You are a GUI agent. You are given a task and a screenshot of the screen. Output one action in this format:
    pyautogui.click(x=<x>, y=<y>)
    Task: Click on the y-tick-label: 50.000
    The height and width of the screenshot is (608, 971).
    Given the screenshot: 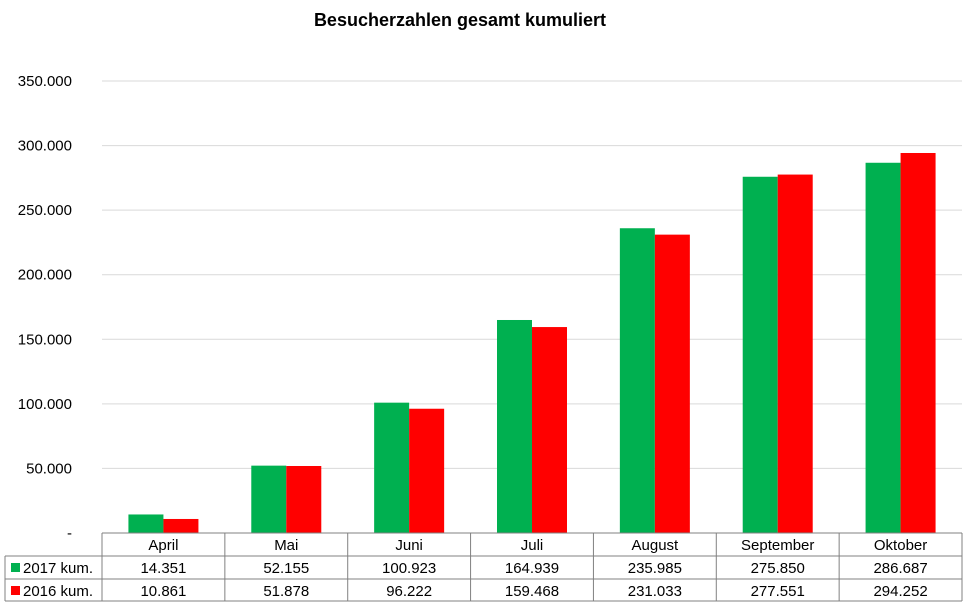 What is the action you would take?
    pyautogui.click(x=49, y=468)
    